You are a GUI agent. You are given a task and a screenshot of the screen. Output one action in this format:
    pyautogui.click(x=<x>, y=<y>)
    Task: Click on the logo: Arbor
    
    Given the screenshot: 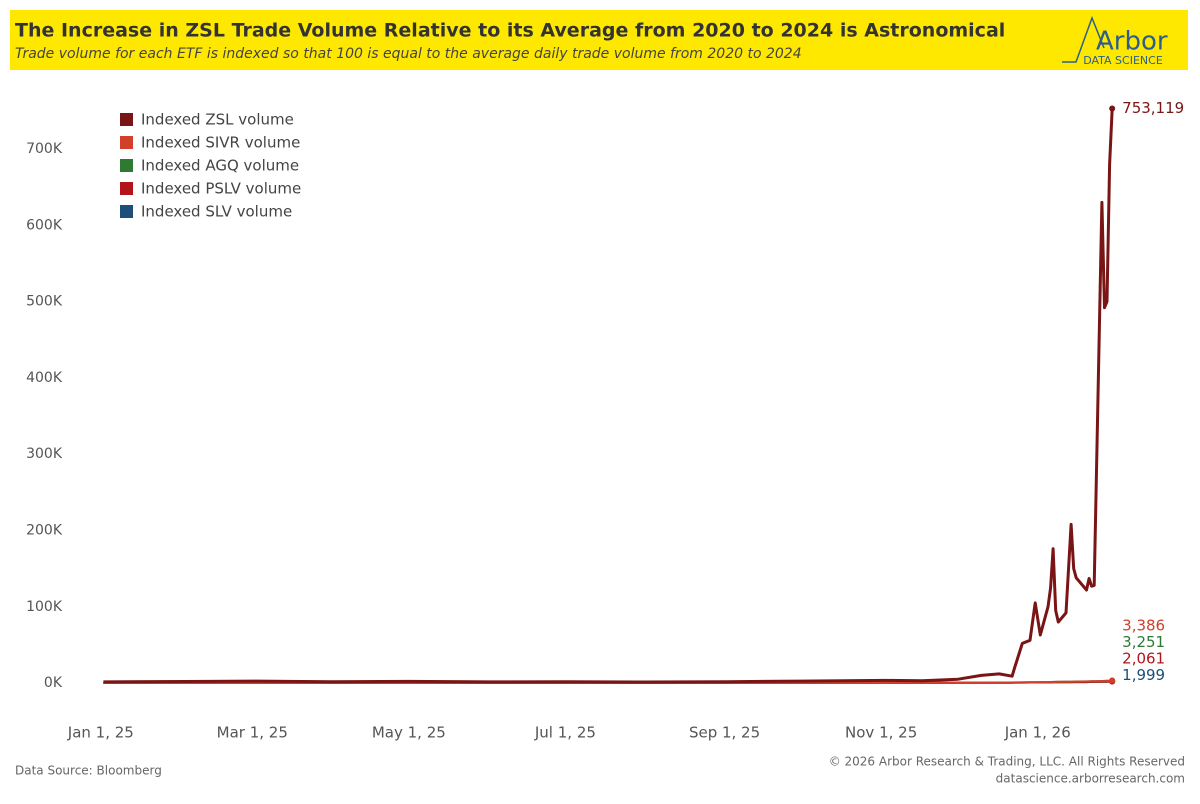 What is the action you would take?
    pyautogui.click(x=1132, y=42)
    